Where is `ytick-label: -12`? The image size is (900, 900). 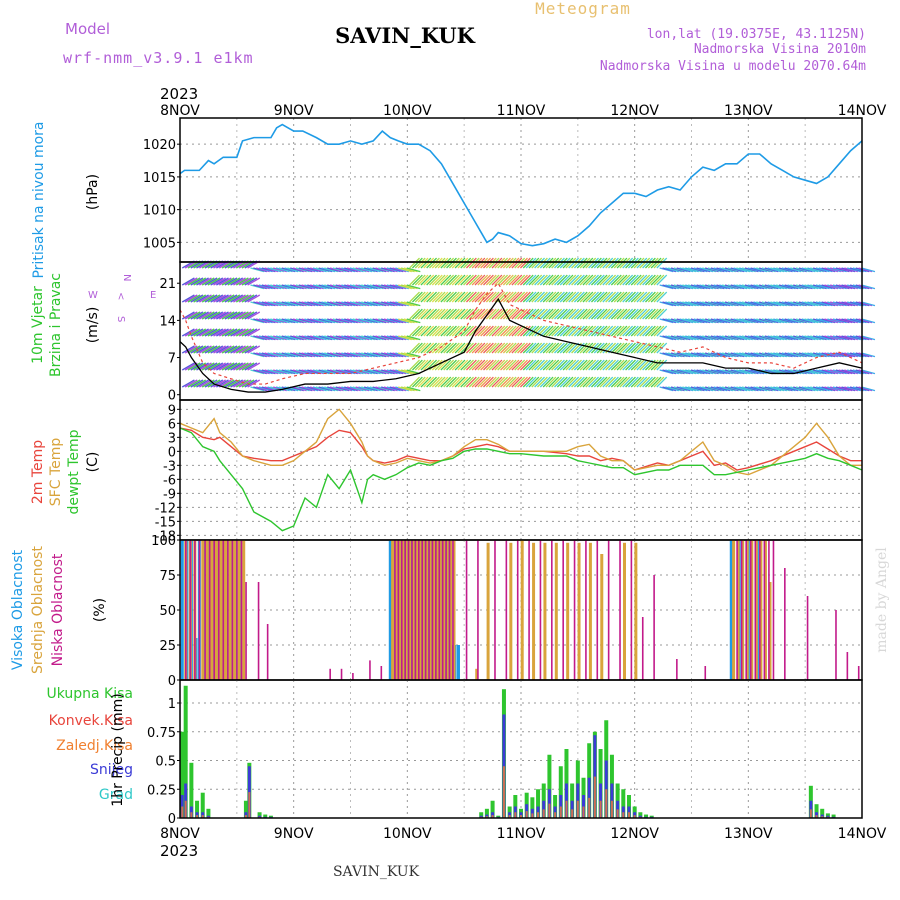
ytick-label: -12 is located at coordinates (165, 508).